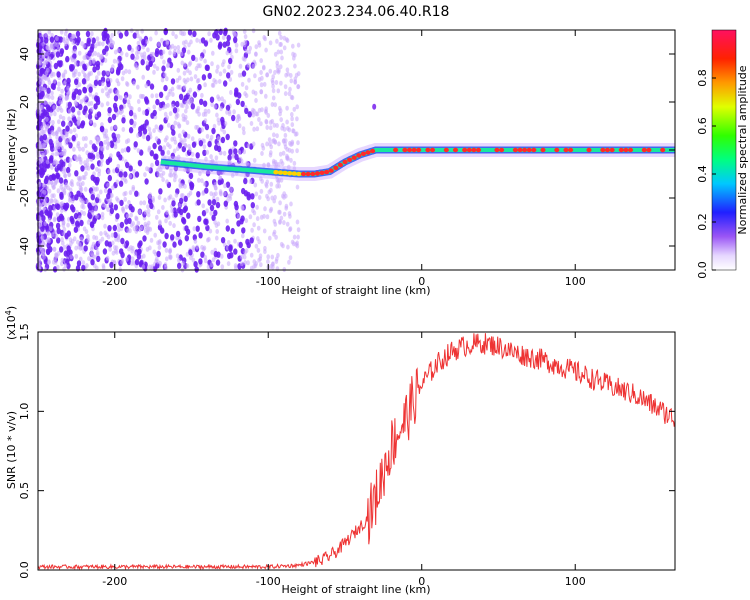  What do you see at coordinates (11, 450) in the screenshot?
I see `bottom-y-axis-label: SNR (10 * v/v)` at bounding box center [11, 450].